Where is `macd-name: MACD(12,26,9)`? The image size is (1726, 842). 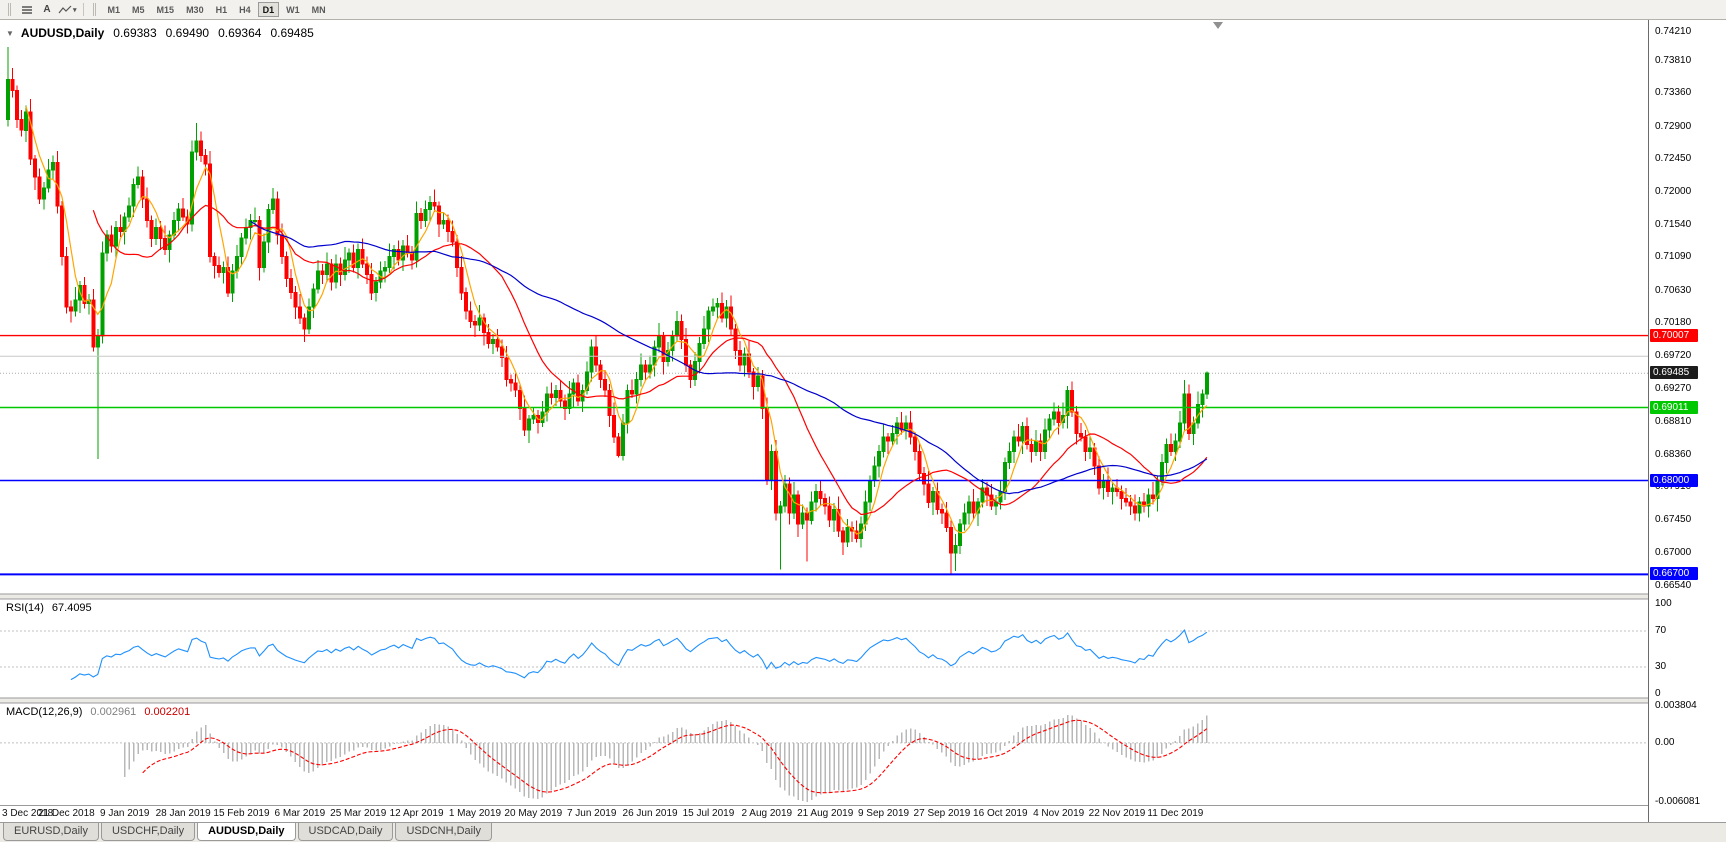
macd-name: MACD(12,26,9) is located at coordinates (44, 712).